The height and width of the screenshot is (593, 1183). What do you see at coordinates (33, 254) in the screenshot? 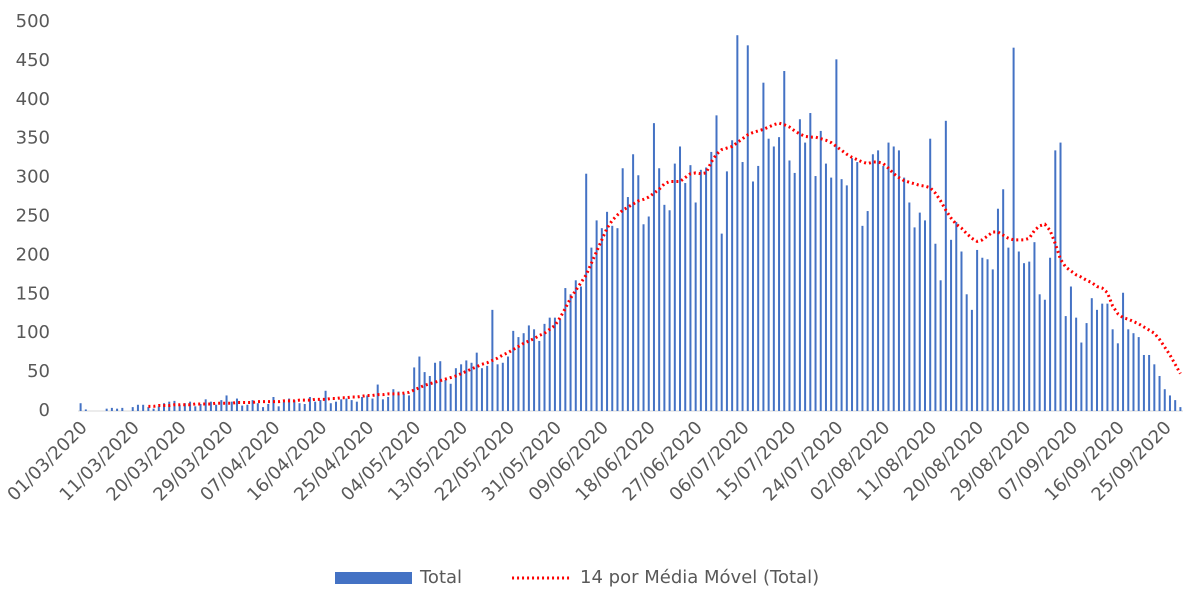
I see `y-tick-label: 200` at bounding box center [33, 254].